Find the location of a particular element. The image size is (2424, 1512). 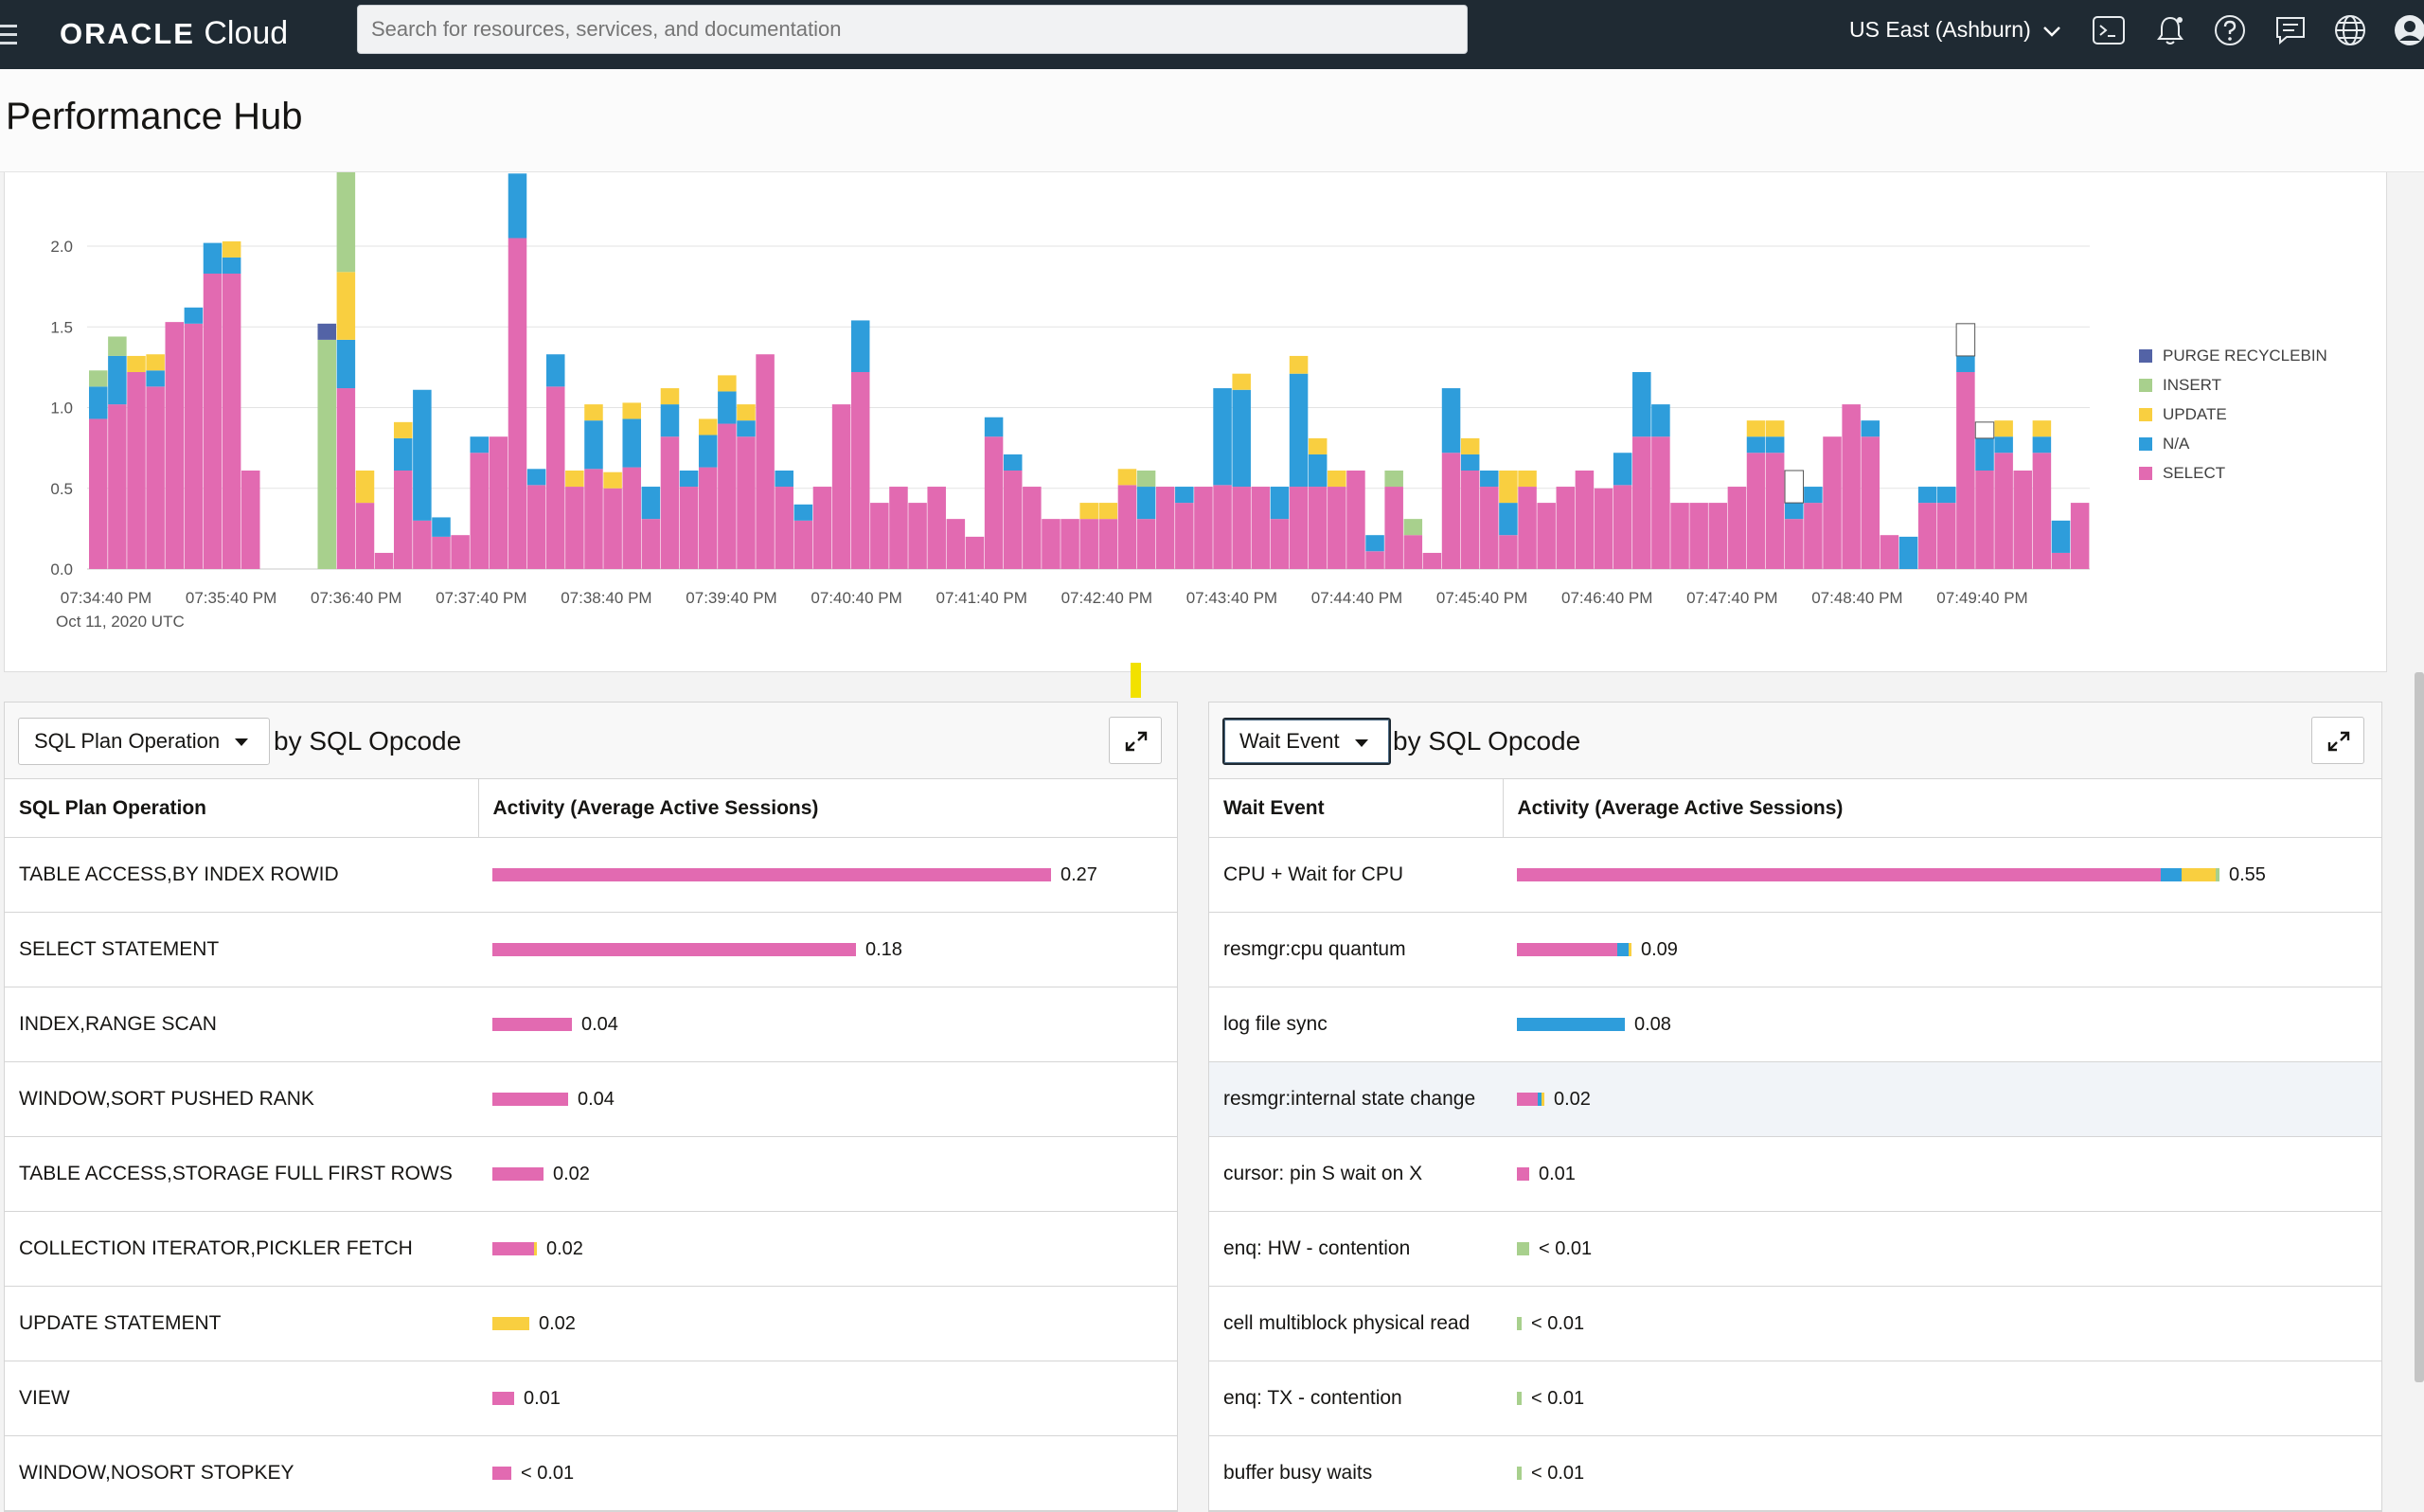

vertical-scrollbar is located at coordinates (2419, 1027).